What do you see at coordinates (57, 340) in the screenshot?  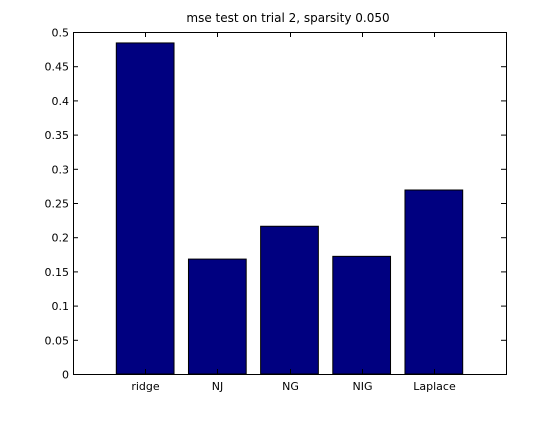 I see `y-tick-label: 0.05` at bounding box center [57, 340].